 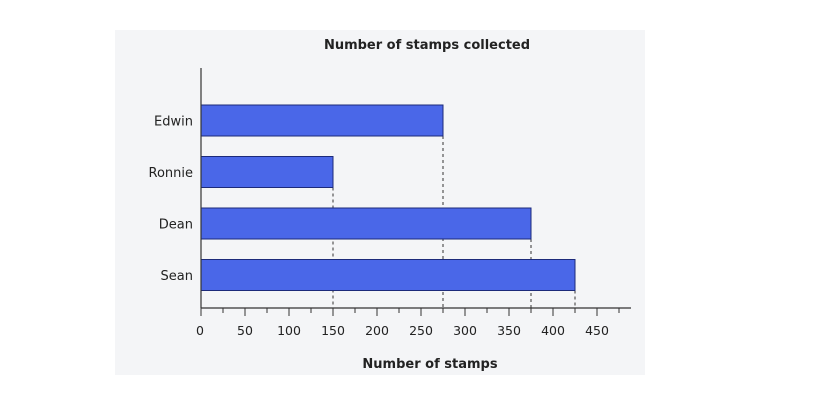 I want to click on chart-title: Number of stamps collected, so click(x=427, y=45).